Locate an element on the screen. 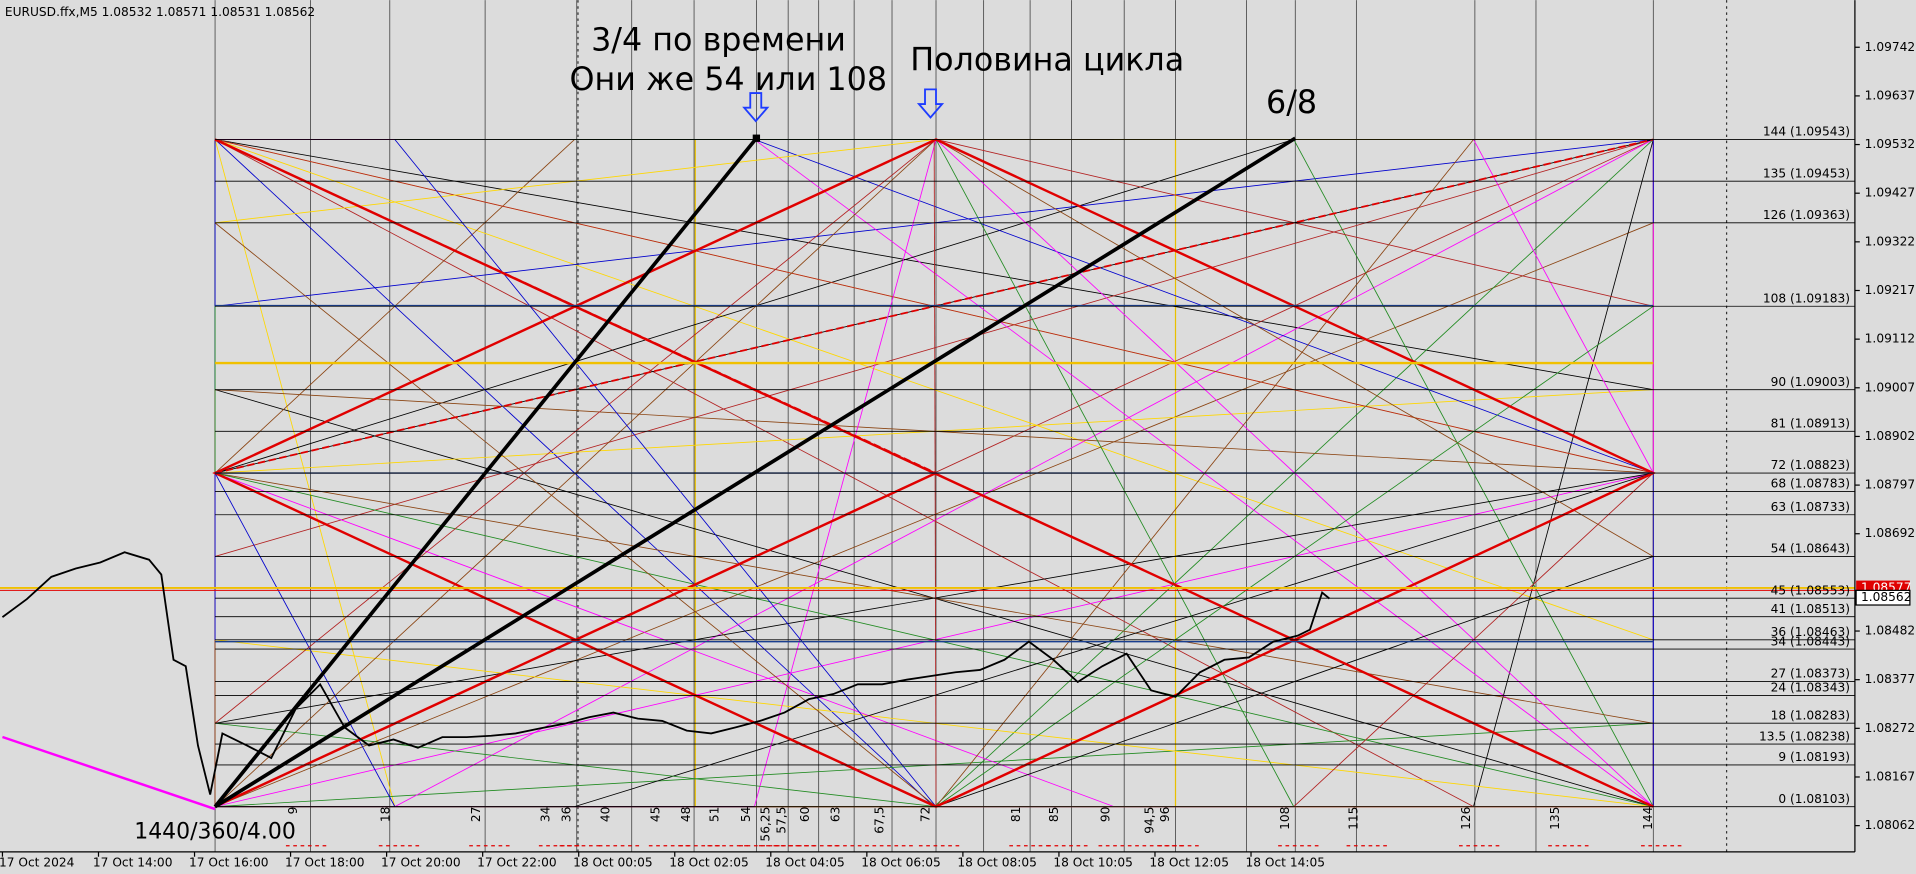 This screenshot has height=874, width=1916. current-price-box is located at coordinates (1883, 597).